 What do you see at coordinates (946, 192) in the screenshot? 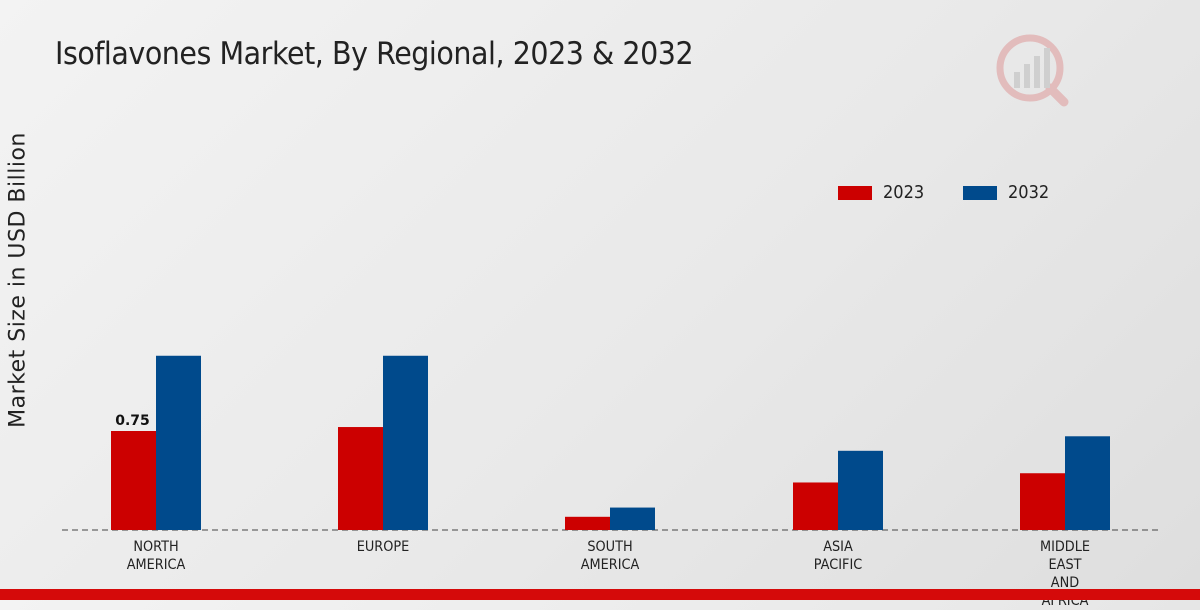
I see `legend: 2023 2032` at bounding box center [946, 192].